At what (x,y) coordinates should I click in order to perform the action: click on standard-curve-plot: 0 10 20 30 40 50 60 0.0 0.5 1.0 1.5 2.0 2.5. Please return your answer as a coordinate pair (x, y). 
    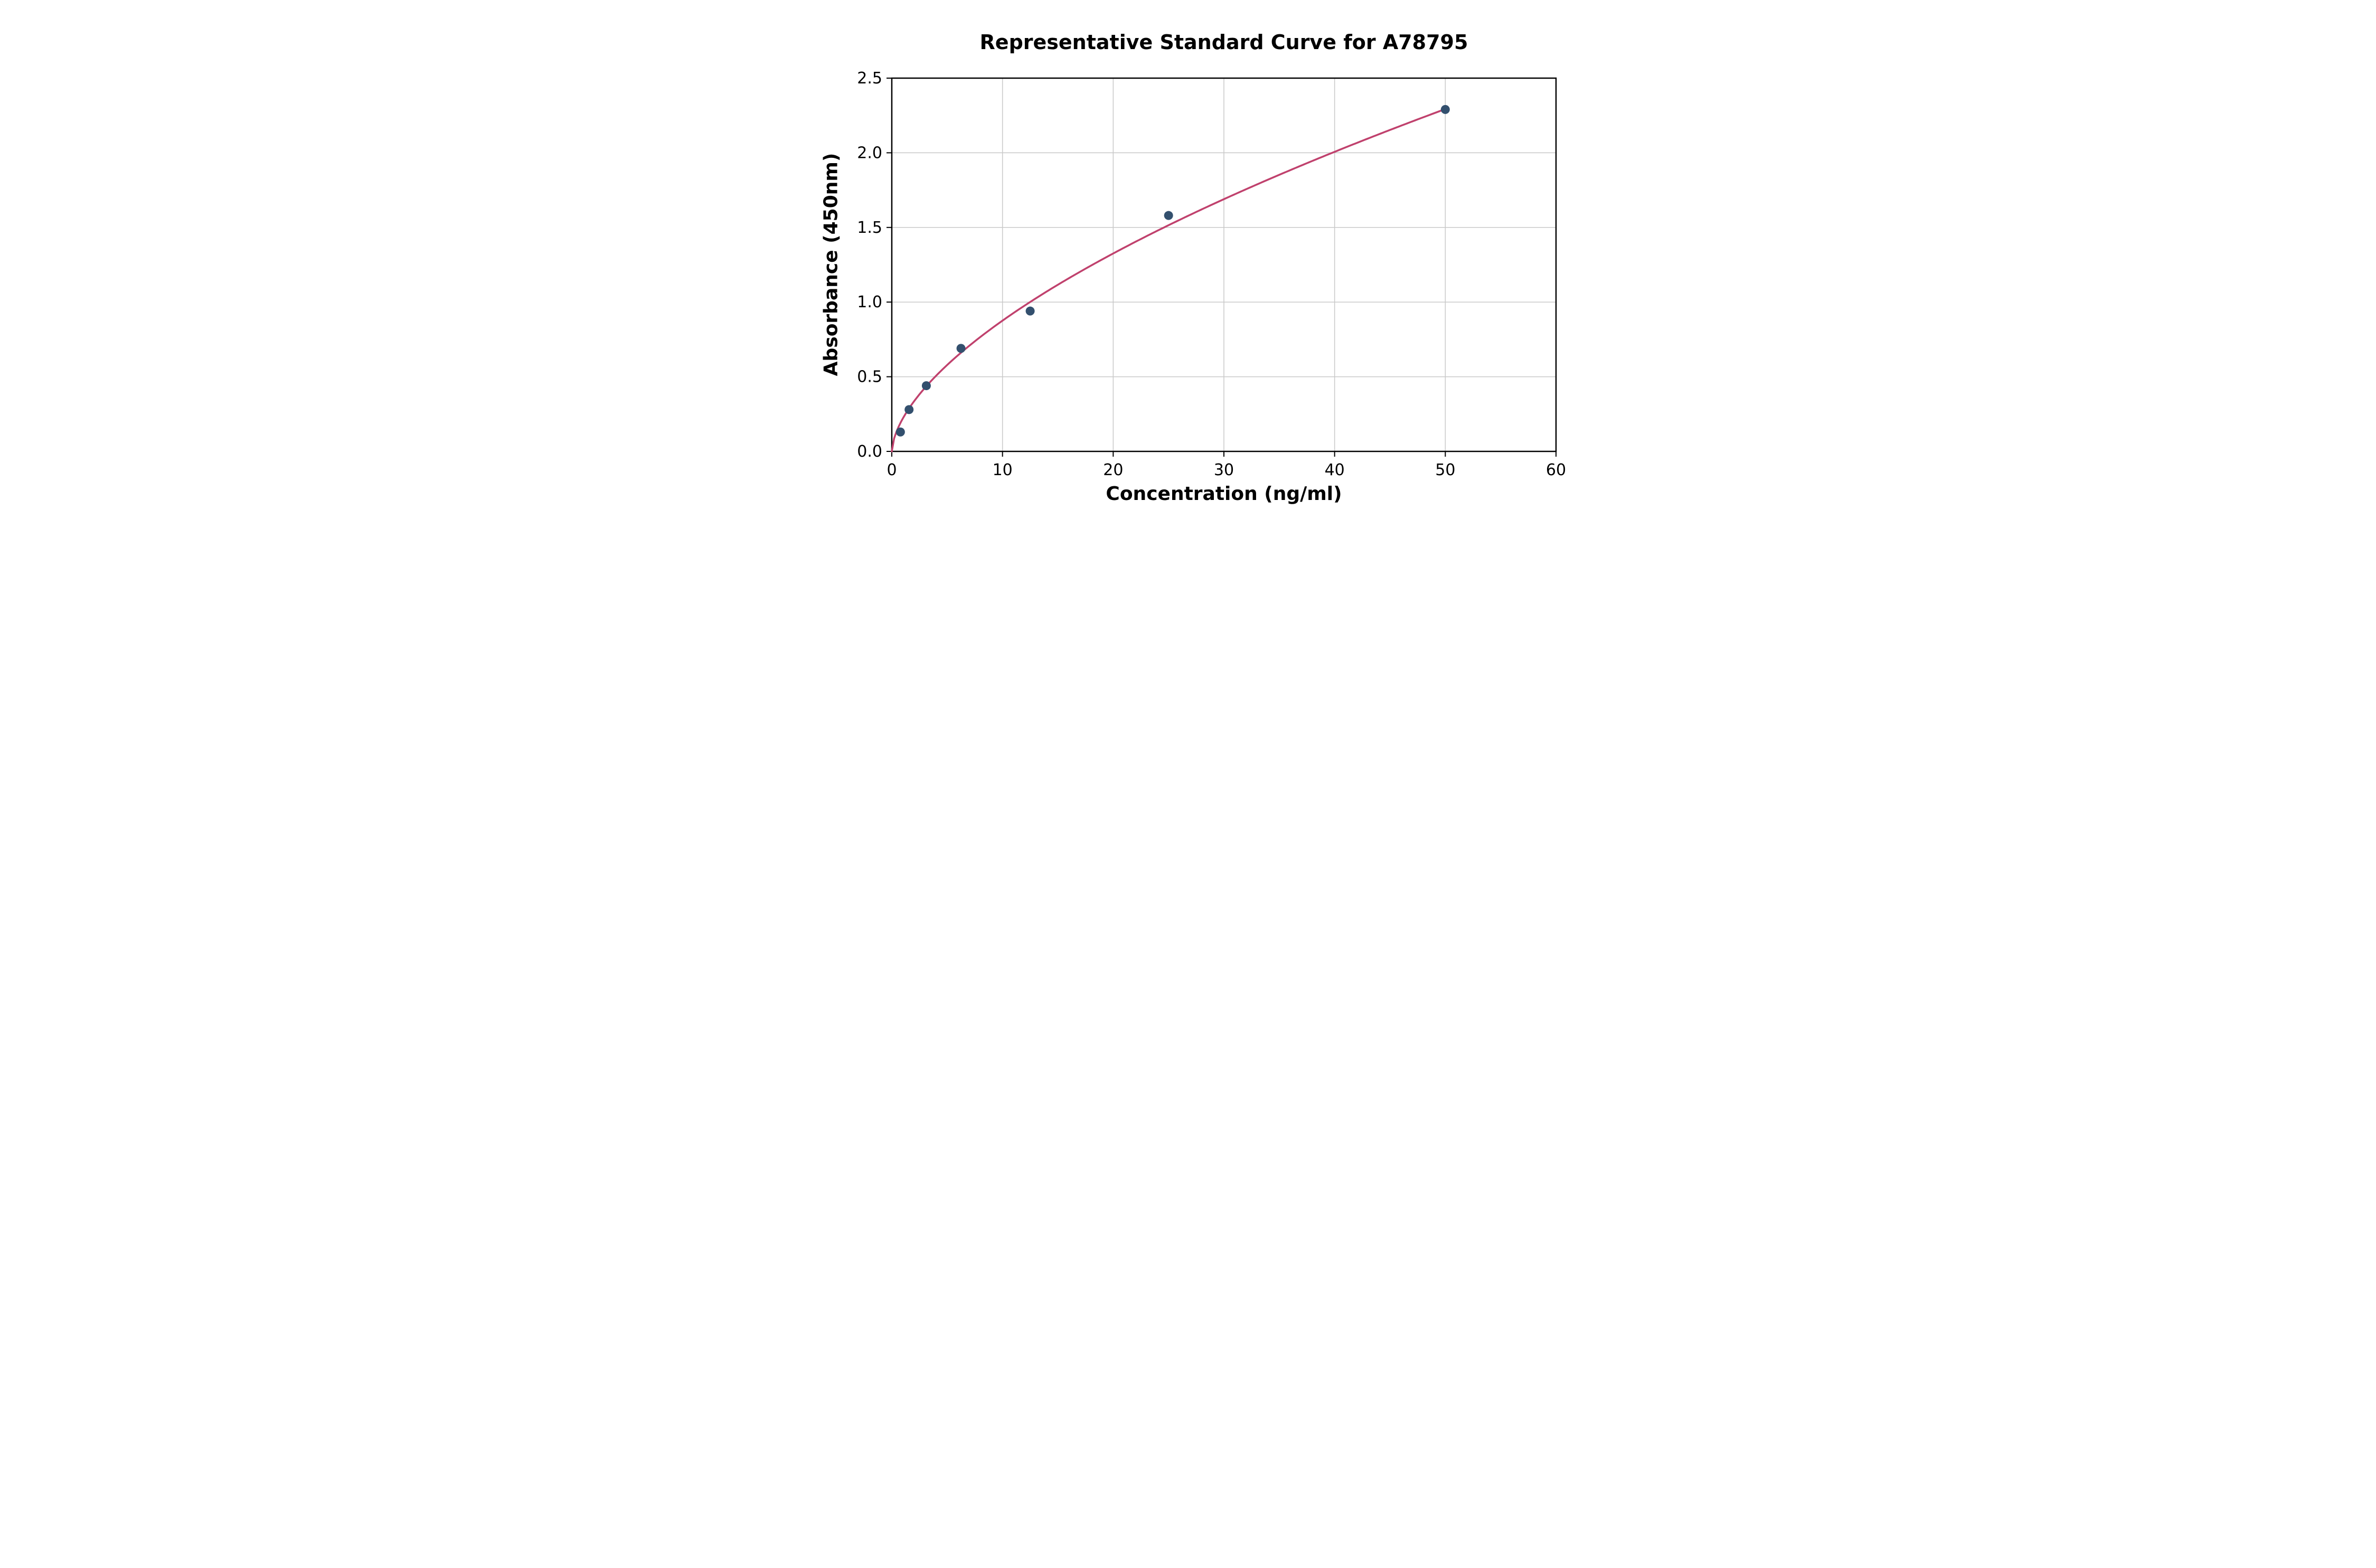
    Looking at the image, I should click on (1212, 274).